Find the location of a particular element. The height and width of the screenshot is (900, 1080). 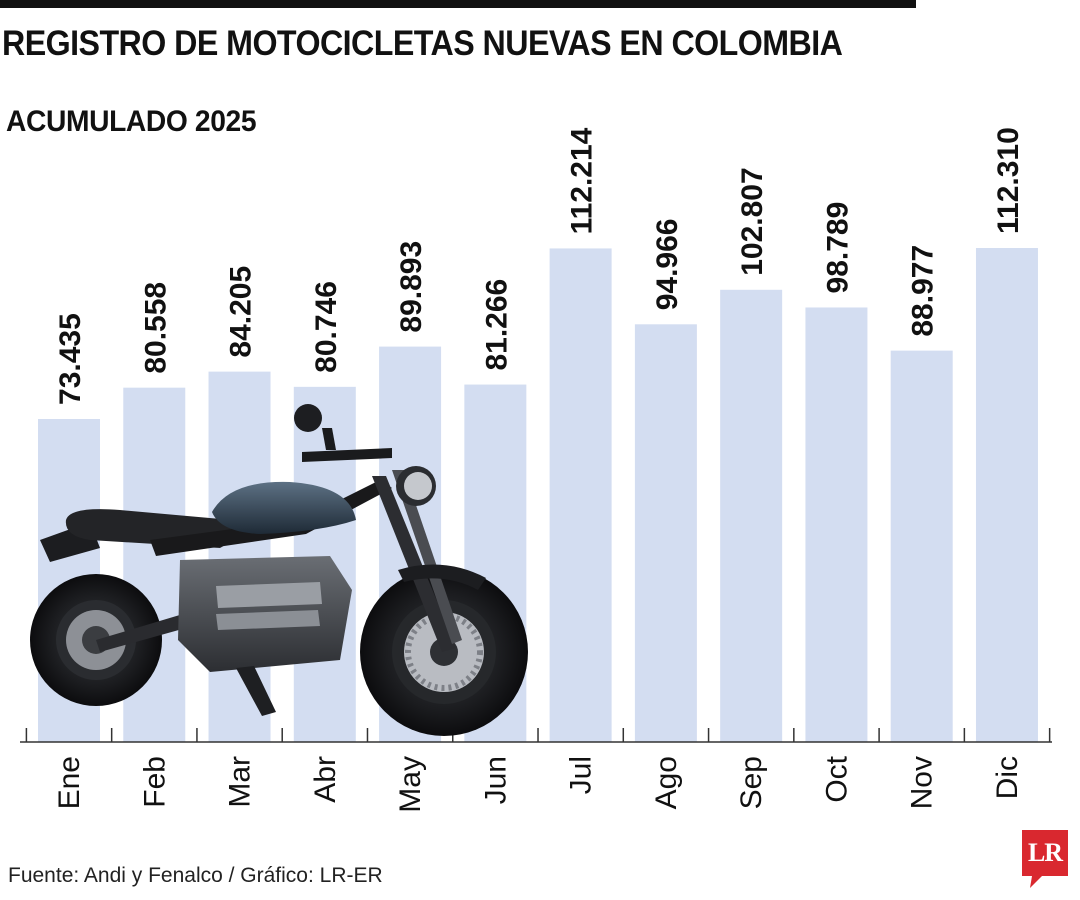

tick-label-jul: Jul is located at coordinates (581, 775).